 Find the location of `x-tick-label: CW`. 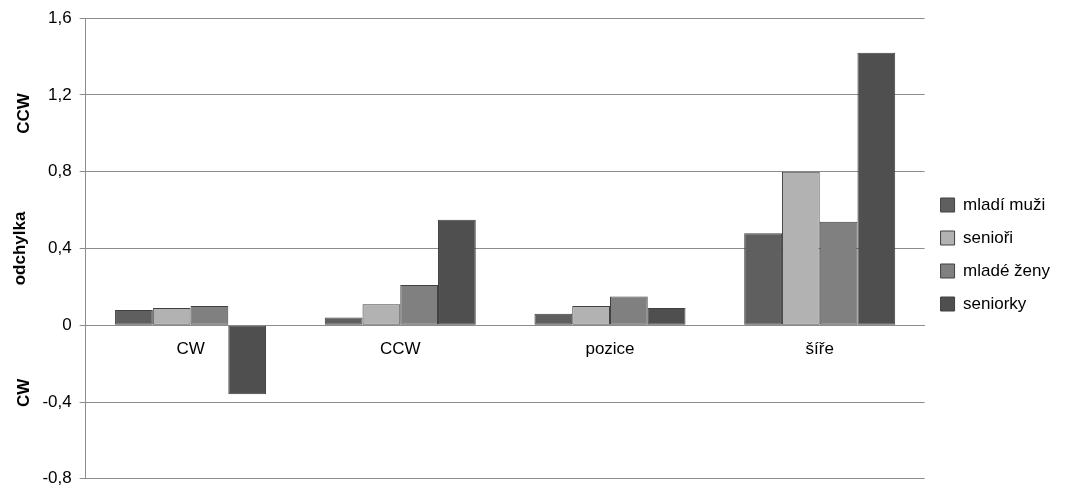

x-tick-label: CW is located at coordinates (190, 349).